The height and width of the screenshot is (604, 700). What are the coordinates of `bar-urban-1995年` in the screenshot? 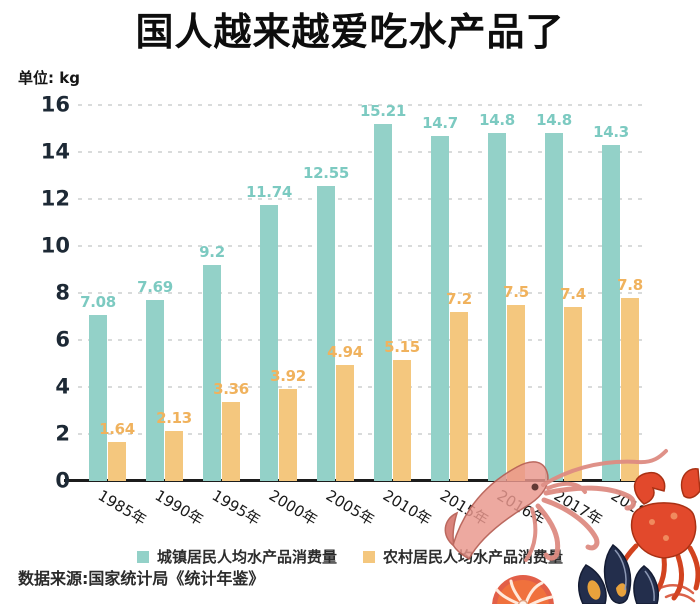 It's located at (212, 372).